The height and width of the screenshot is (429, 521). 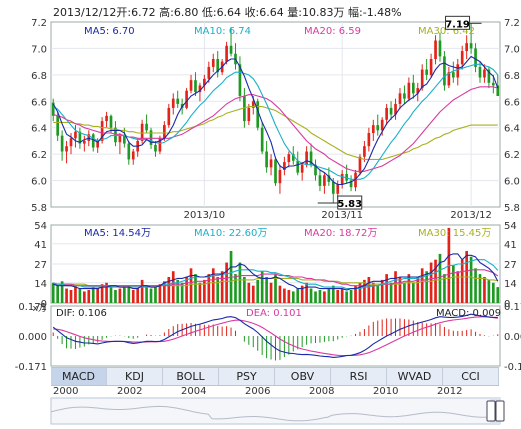 I want to click on range-year-label: 2002, so click(x=130, y=391).